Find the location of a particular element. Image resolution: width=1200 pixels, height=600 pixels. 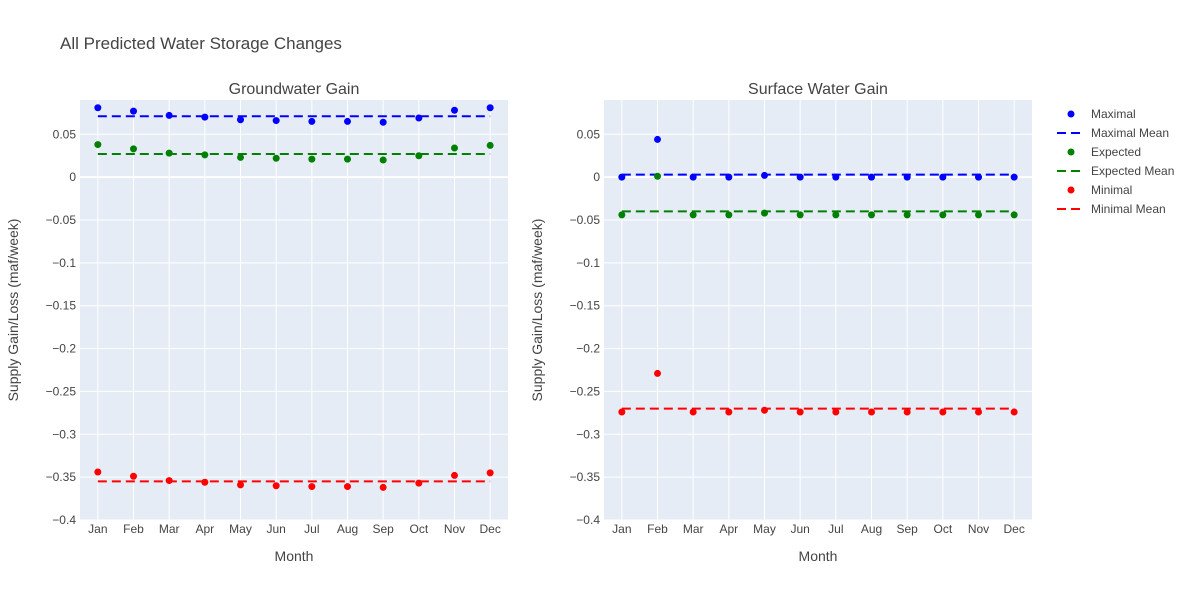

legend-item-maximal-mean: Maximal Mean is located at coordinates (1113, 133).